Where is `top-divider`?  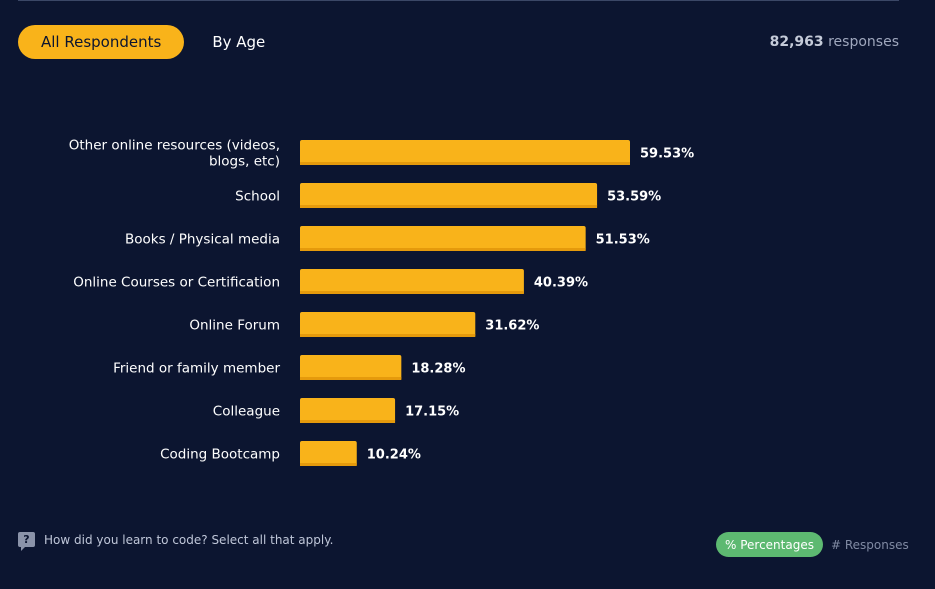 top-divider is located at coordinates (458, 0).